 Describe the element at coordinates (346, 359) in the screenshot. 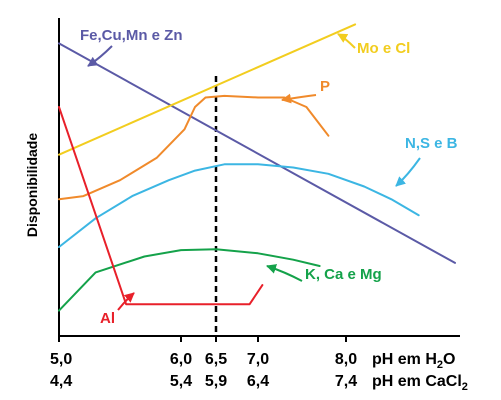

I see `tick-label-h2o-4: 8,0` at that location.